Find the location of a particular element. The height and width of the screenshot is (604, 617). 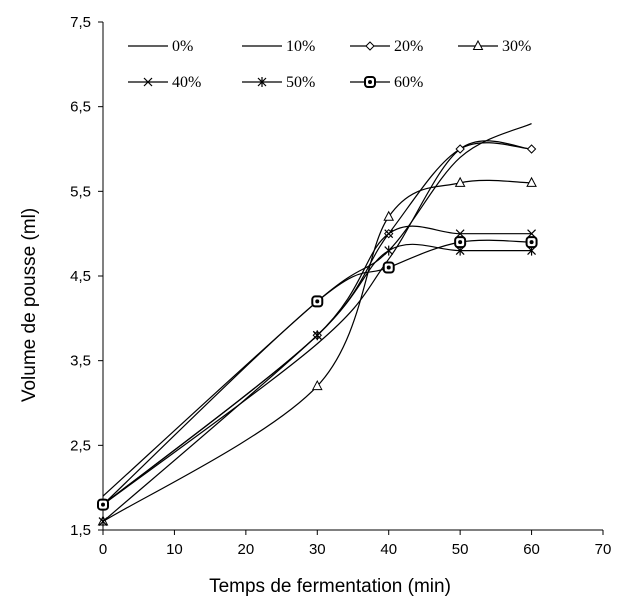

y-axis-title: Volume de pousse (ml) is located at coordinates (29, 305).